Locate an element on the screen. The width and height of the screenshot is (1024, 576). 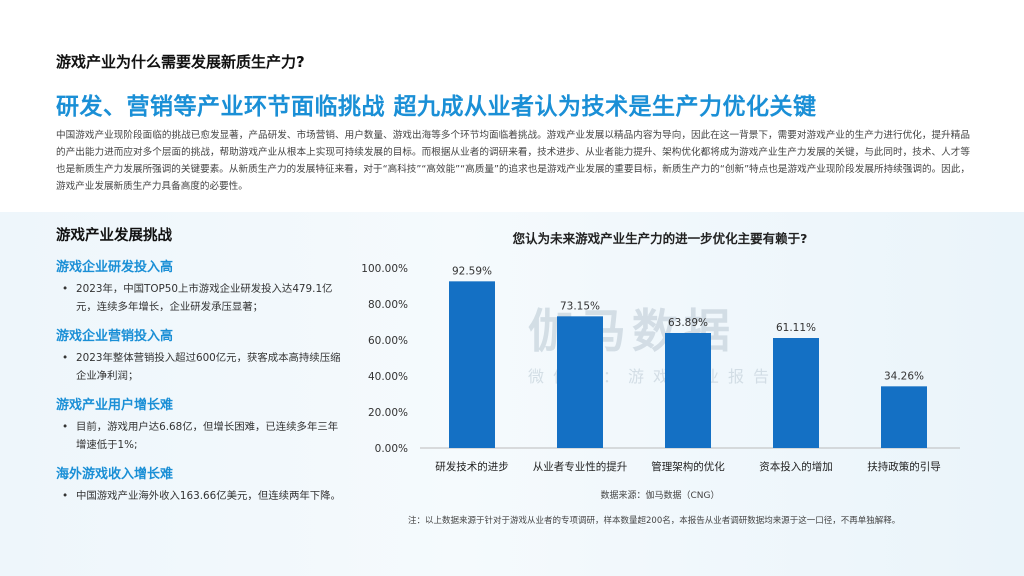
challenge-item: 海外游戏收入增长难 • 中国游戏产业海外收入163.66亿美元，但连续两年下降。 is located at coordinates (199, 484).